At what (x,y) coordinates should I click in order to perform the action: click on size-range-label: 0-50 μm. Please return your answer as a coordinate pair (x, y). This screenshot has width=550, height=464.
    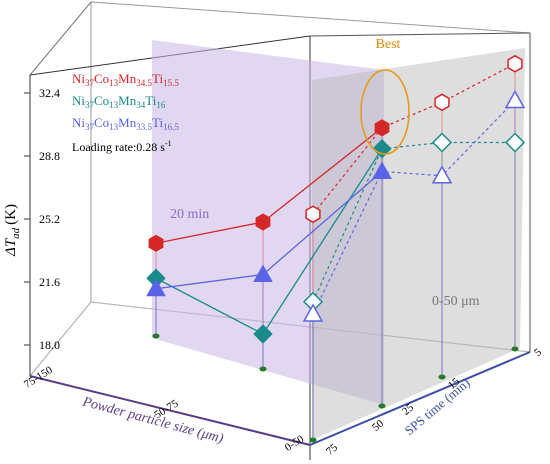
    Looking at the image, I should click on (456, 301).